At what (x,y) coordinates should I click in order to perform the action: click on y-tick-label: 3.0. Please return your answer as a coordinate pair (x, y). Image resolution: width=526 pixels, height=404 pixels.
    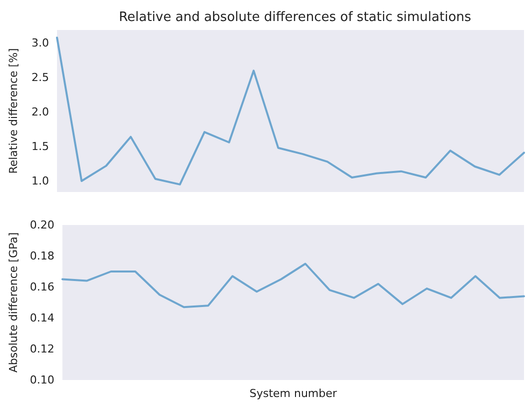
    Looking at the image, I should click on (40, 43).